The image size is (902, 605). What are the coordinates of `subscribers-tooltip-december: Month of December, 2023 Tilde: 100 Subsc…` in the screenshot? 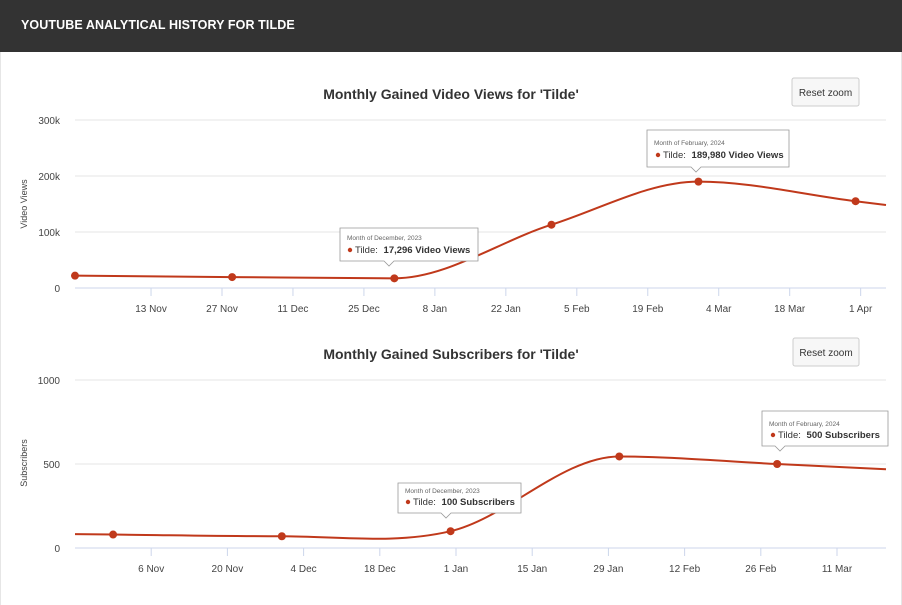 It's located at (459, 500).